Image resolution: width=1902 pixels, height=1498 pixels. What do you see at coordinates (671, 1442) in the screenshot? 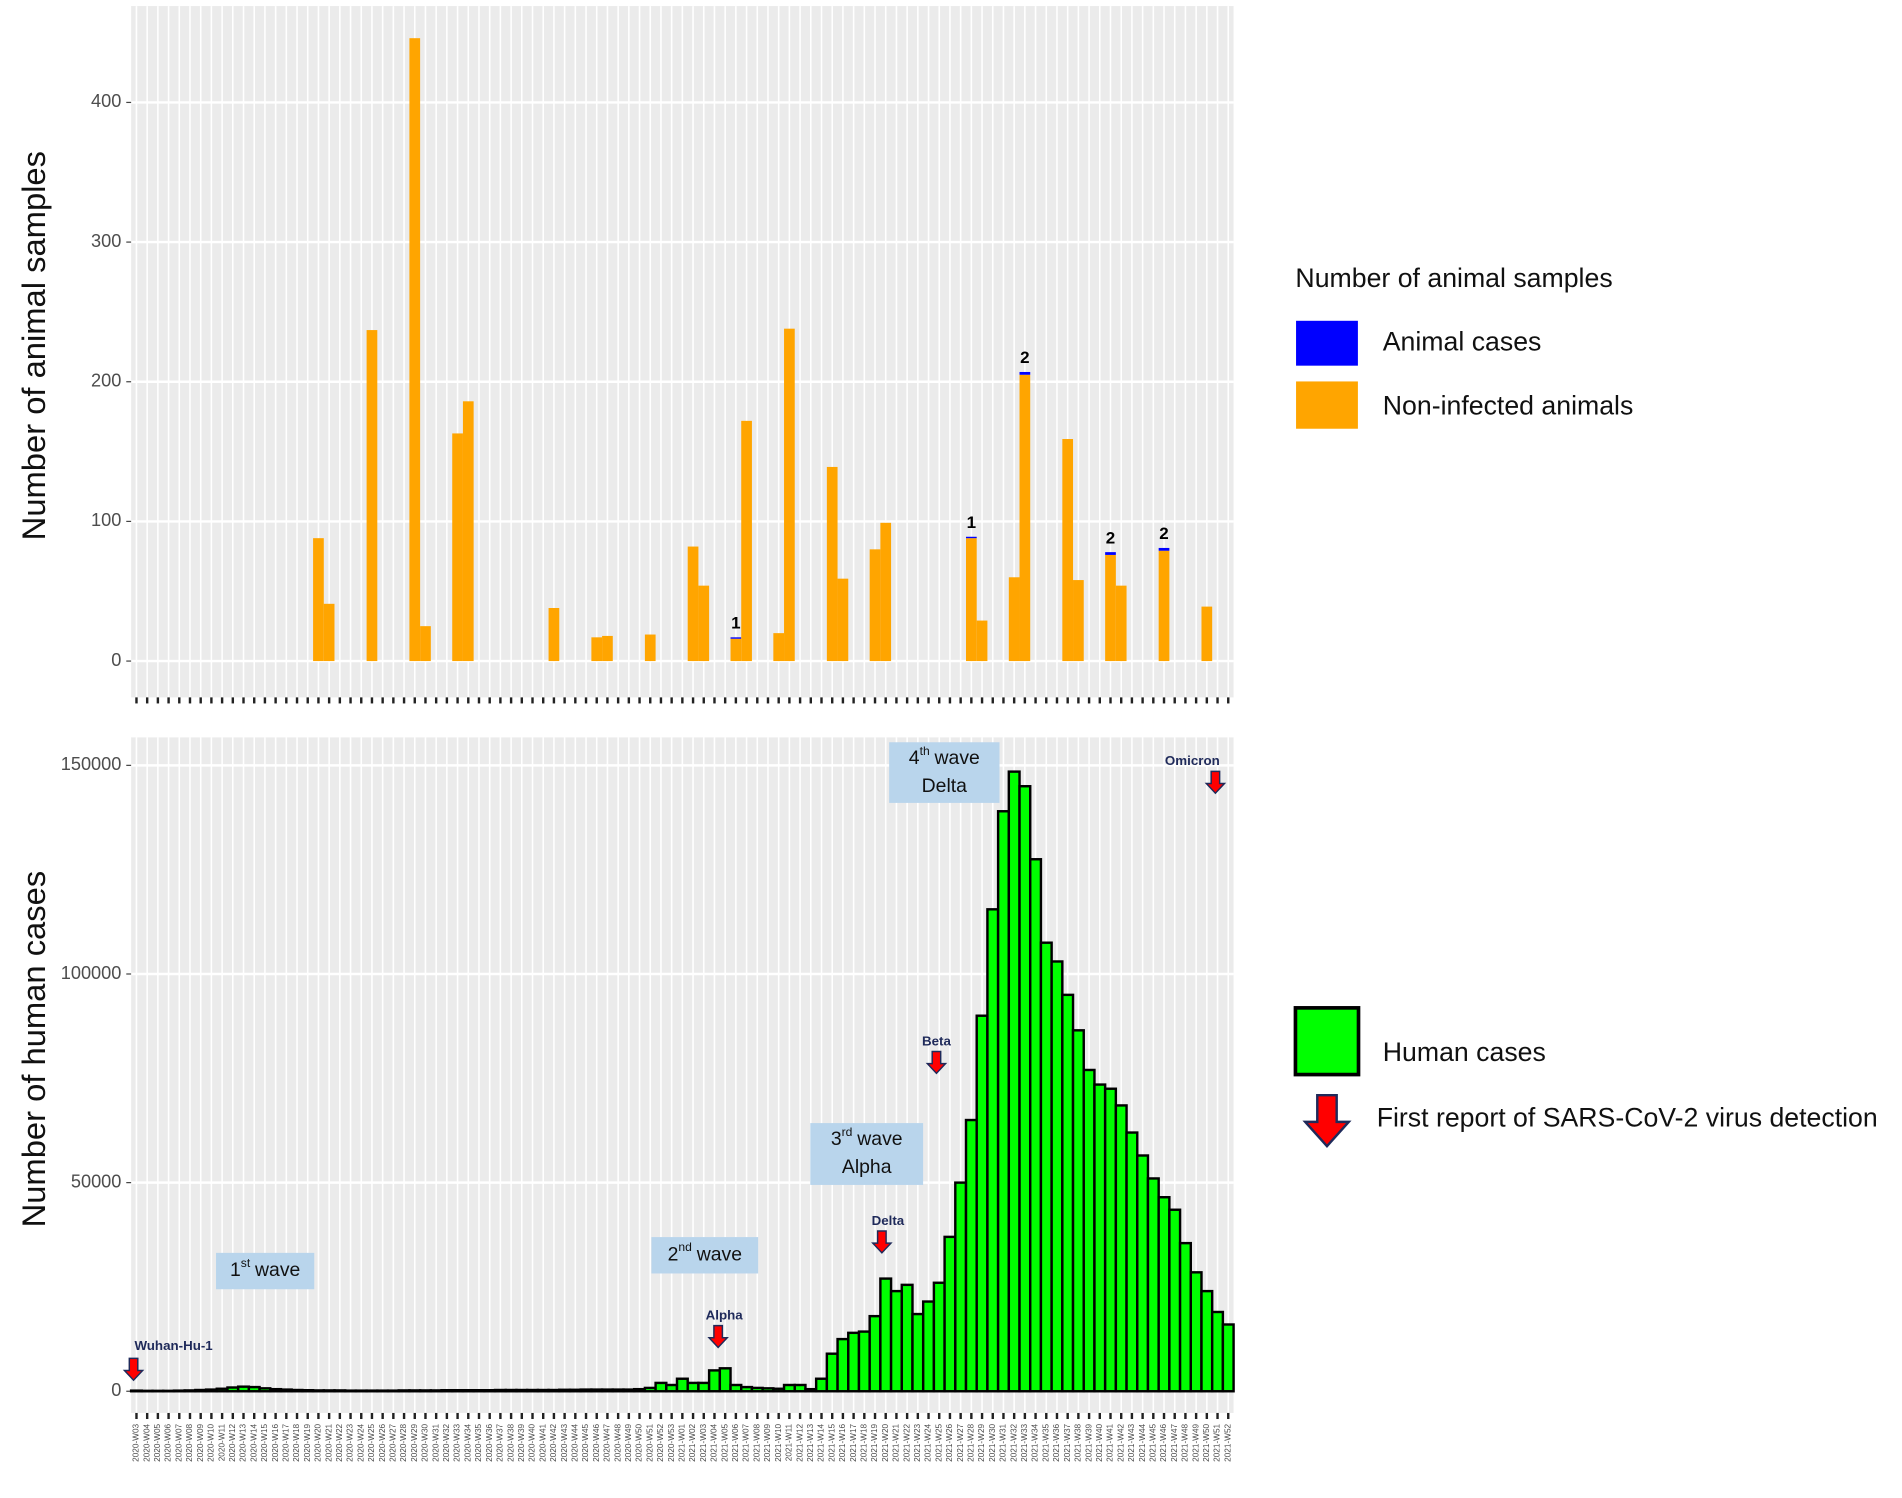
I see `x-tick-label: 2020-W53` at bounding box center [671, 1442].